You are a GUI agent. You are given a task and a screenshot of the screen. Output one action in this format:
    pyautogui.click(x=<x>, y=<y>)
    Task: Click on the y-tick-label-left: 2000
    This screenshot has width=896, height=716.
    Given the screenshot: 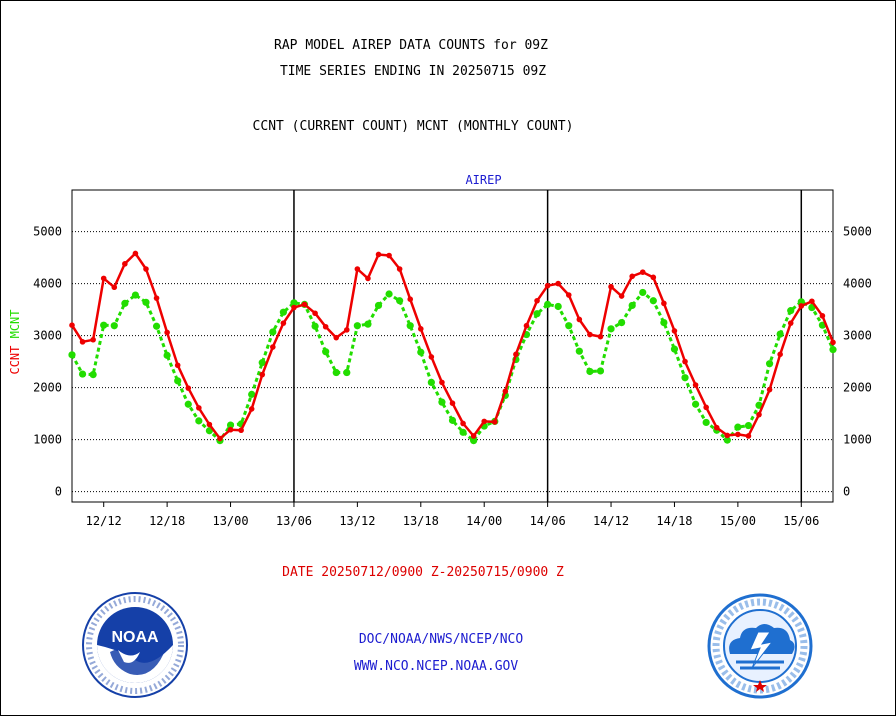 What is the action you would take?
    pyautogui.click(x=47, y=388)
    